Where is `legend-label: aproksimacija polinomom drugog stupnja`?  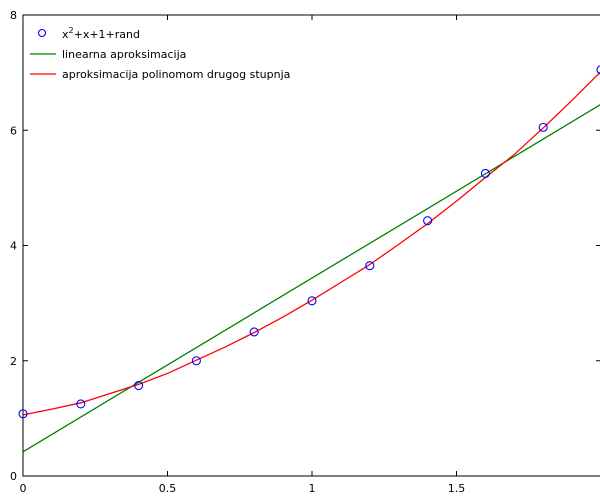
legend-label: aproksimacija polinomom drugog stupnja is located at coordinates (176, 74).